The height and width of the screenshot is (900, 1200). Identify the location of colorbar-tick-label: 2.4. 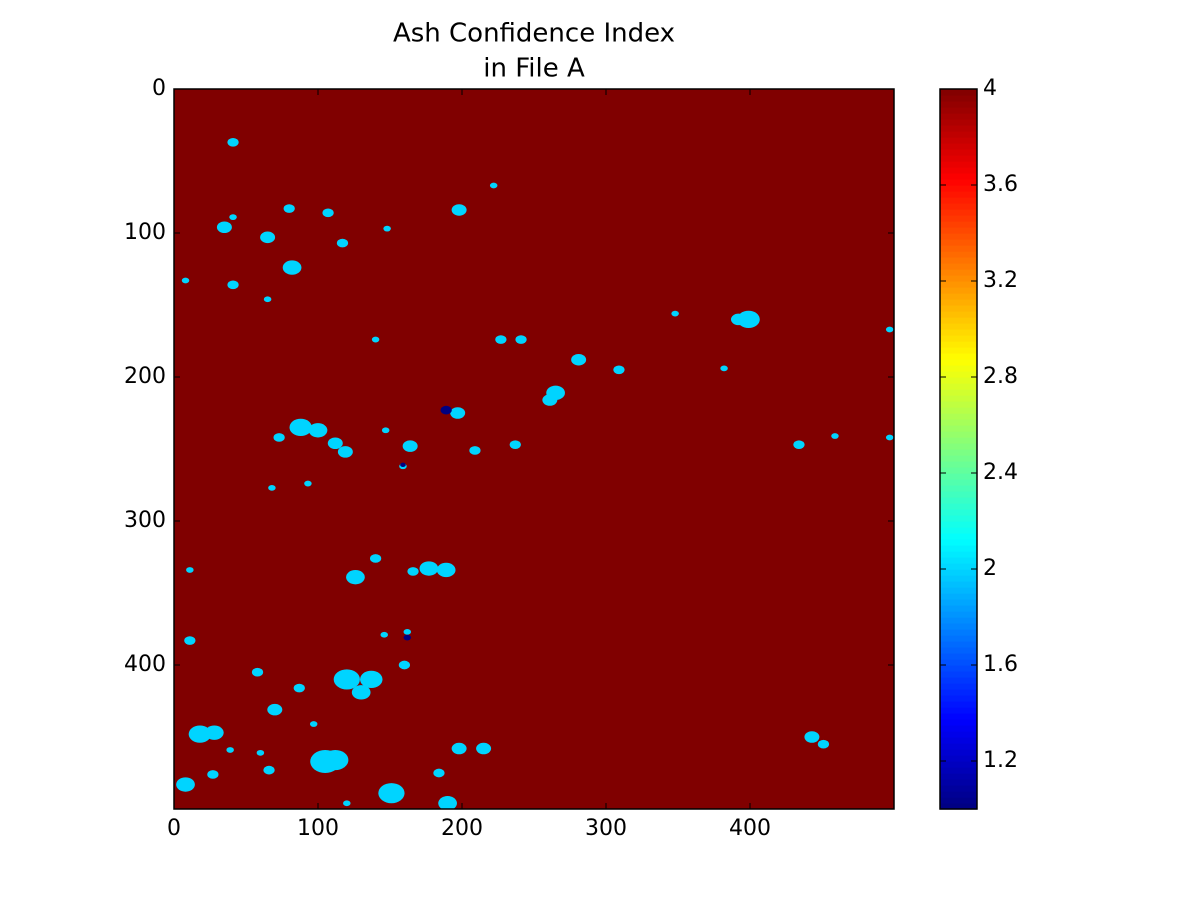
(1000, 472).